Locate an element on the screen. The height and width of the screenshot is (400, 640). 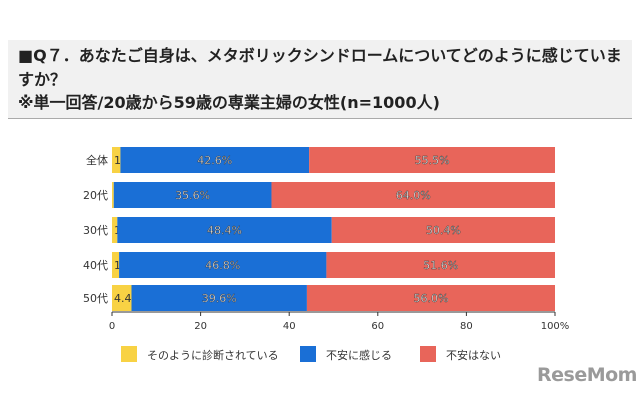
data-label: 64.0% is located at coordinates (413, 195).